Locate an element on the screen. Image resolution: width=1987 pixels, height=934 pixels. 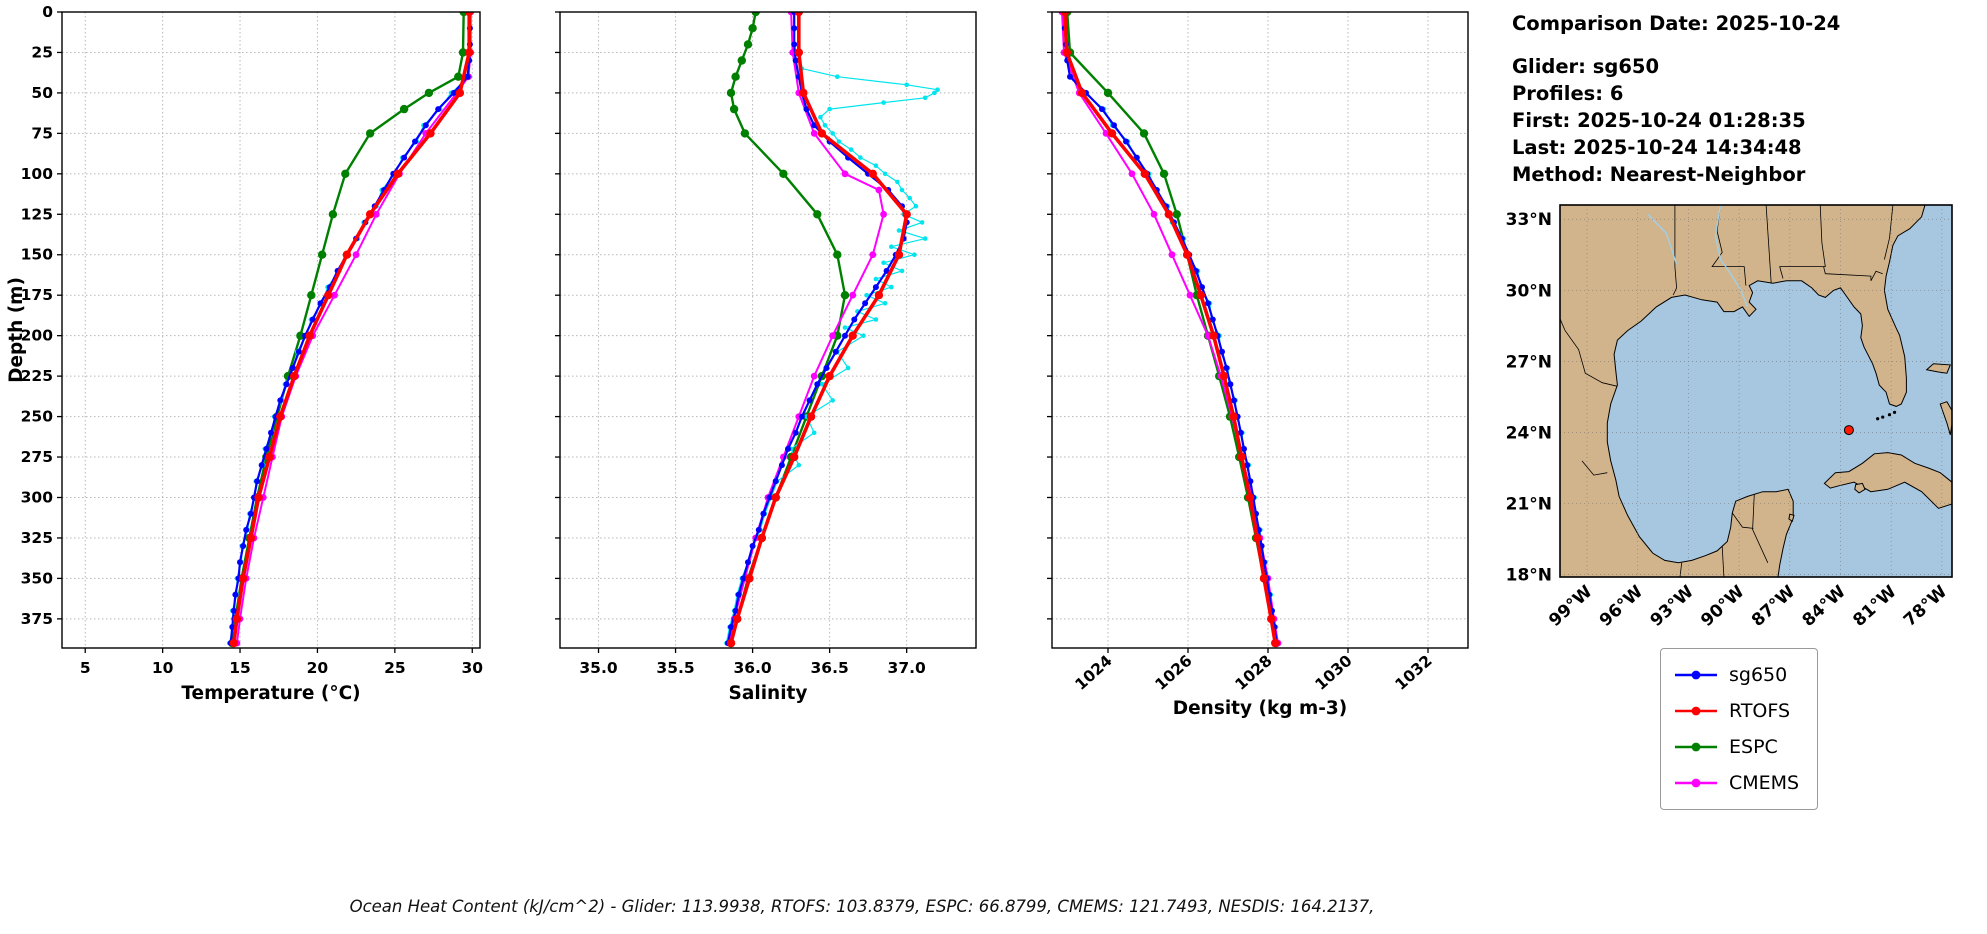
series-RTOFS-density is located at coordinates (1170, 330).